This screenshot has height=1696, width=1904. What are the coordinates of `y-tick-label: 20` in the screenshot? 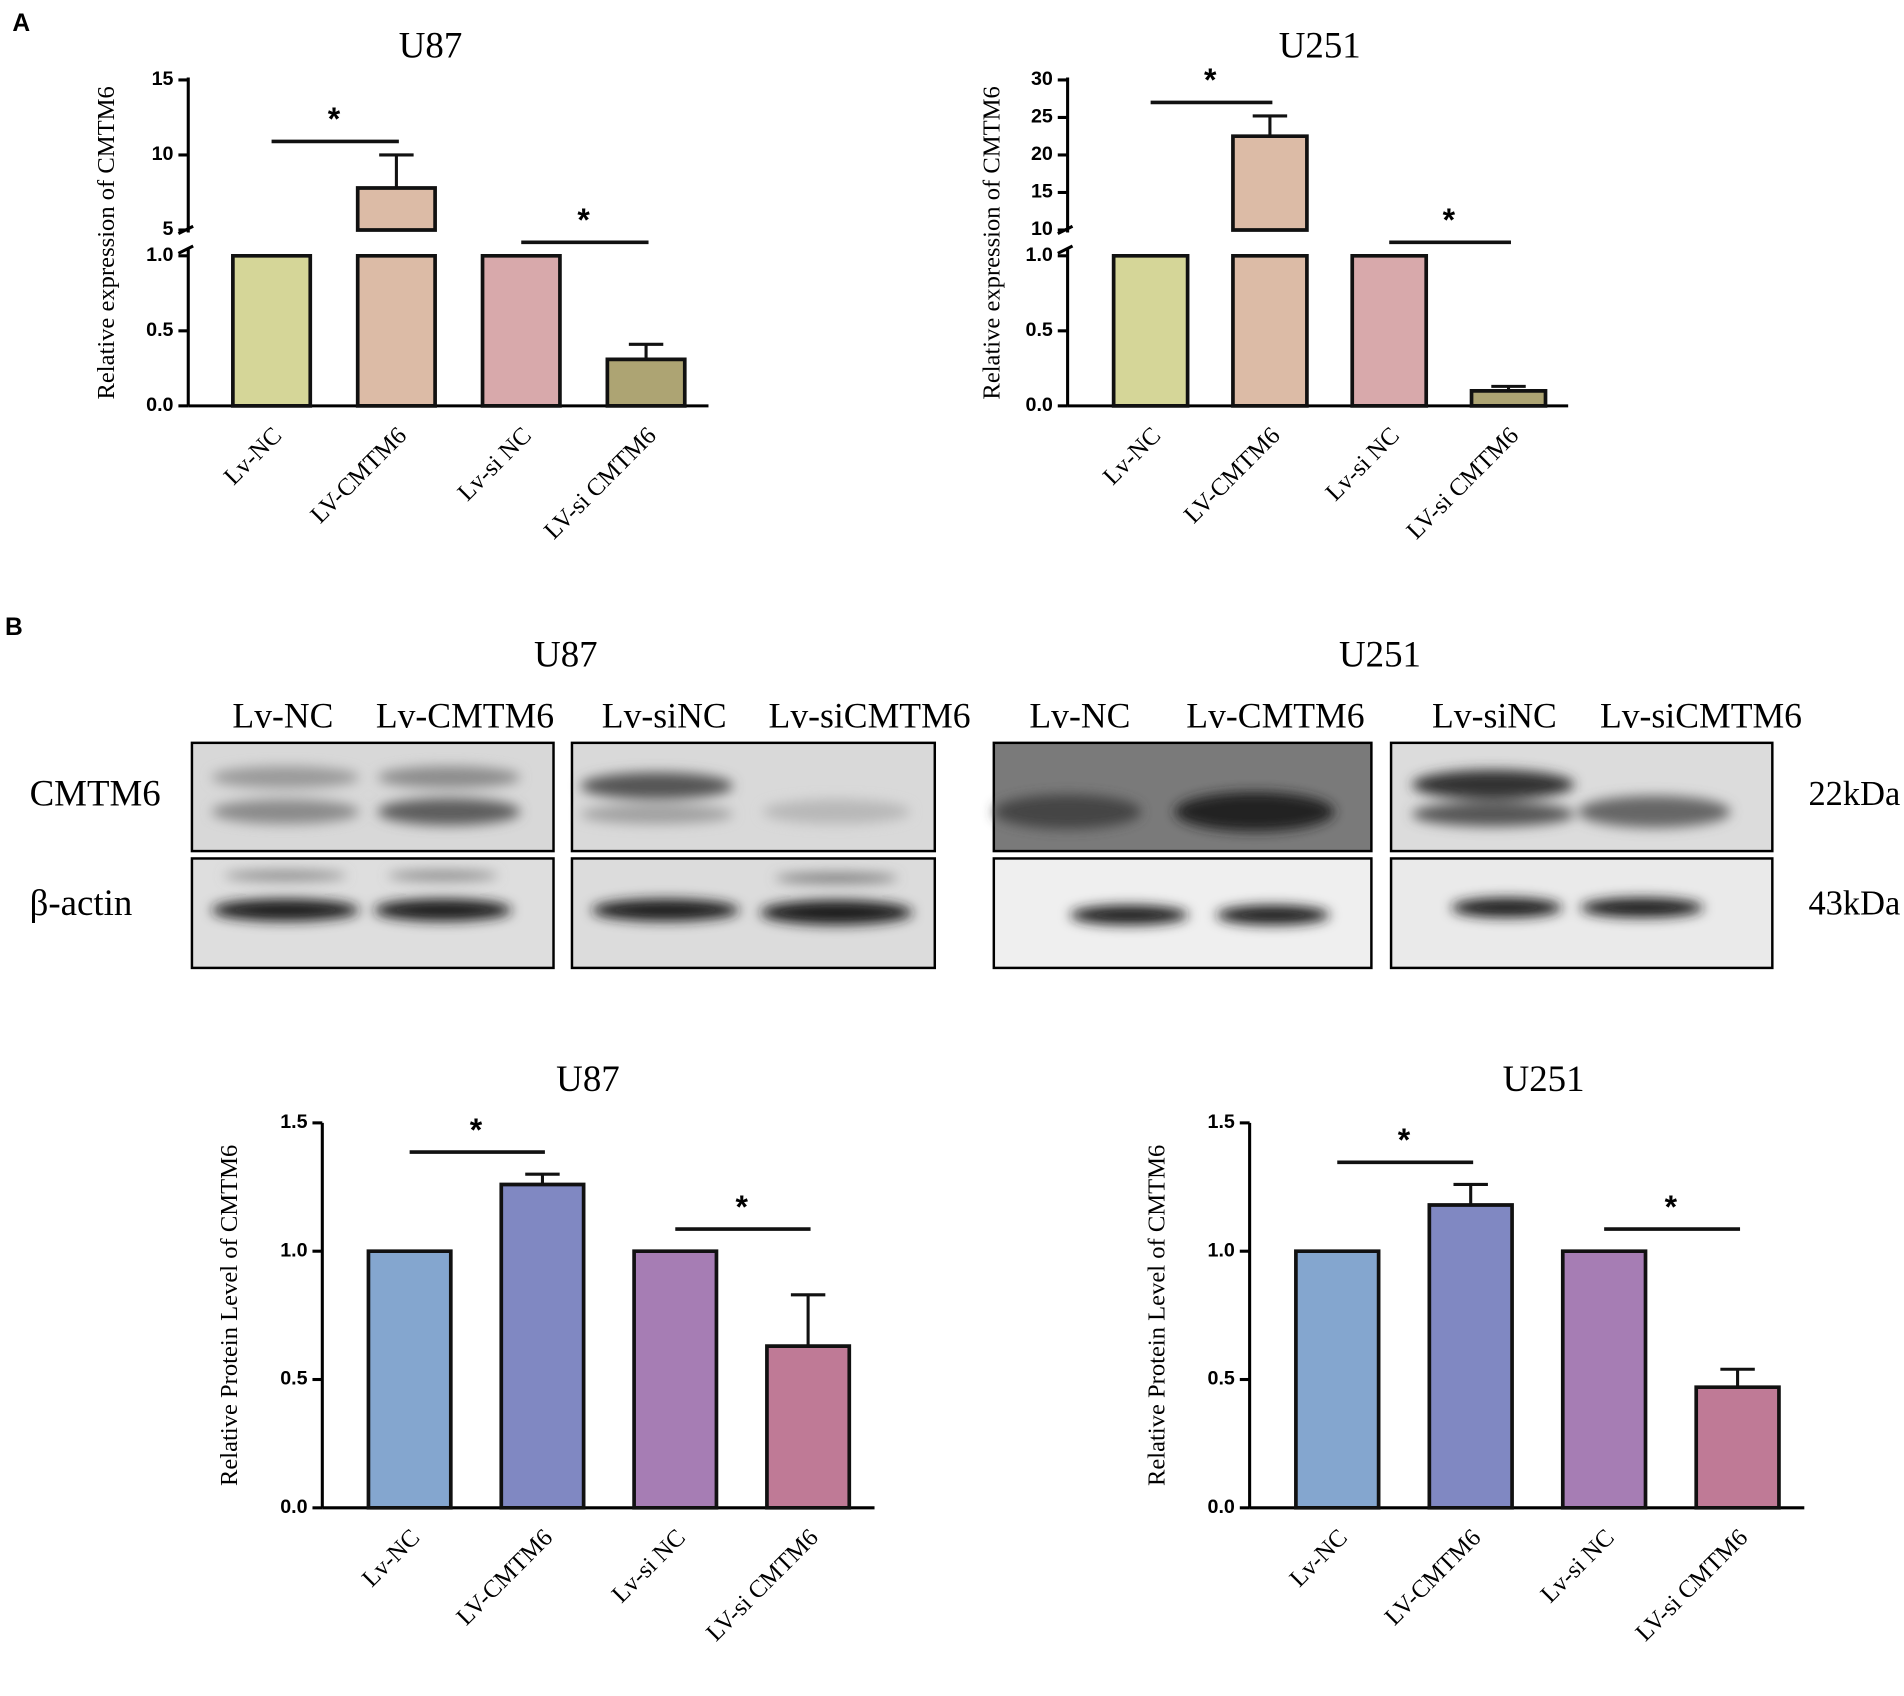 It's located at (1042, 154).